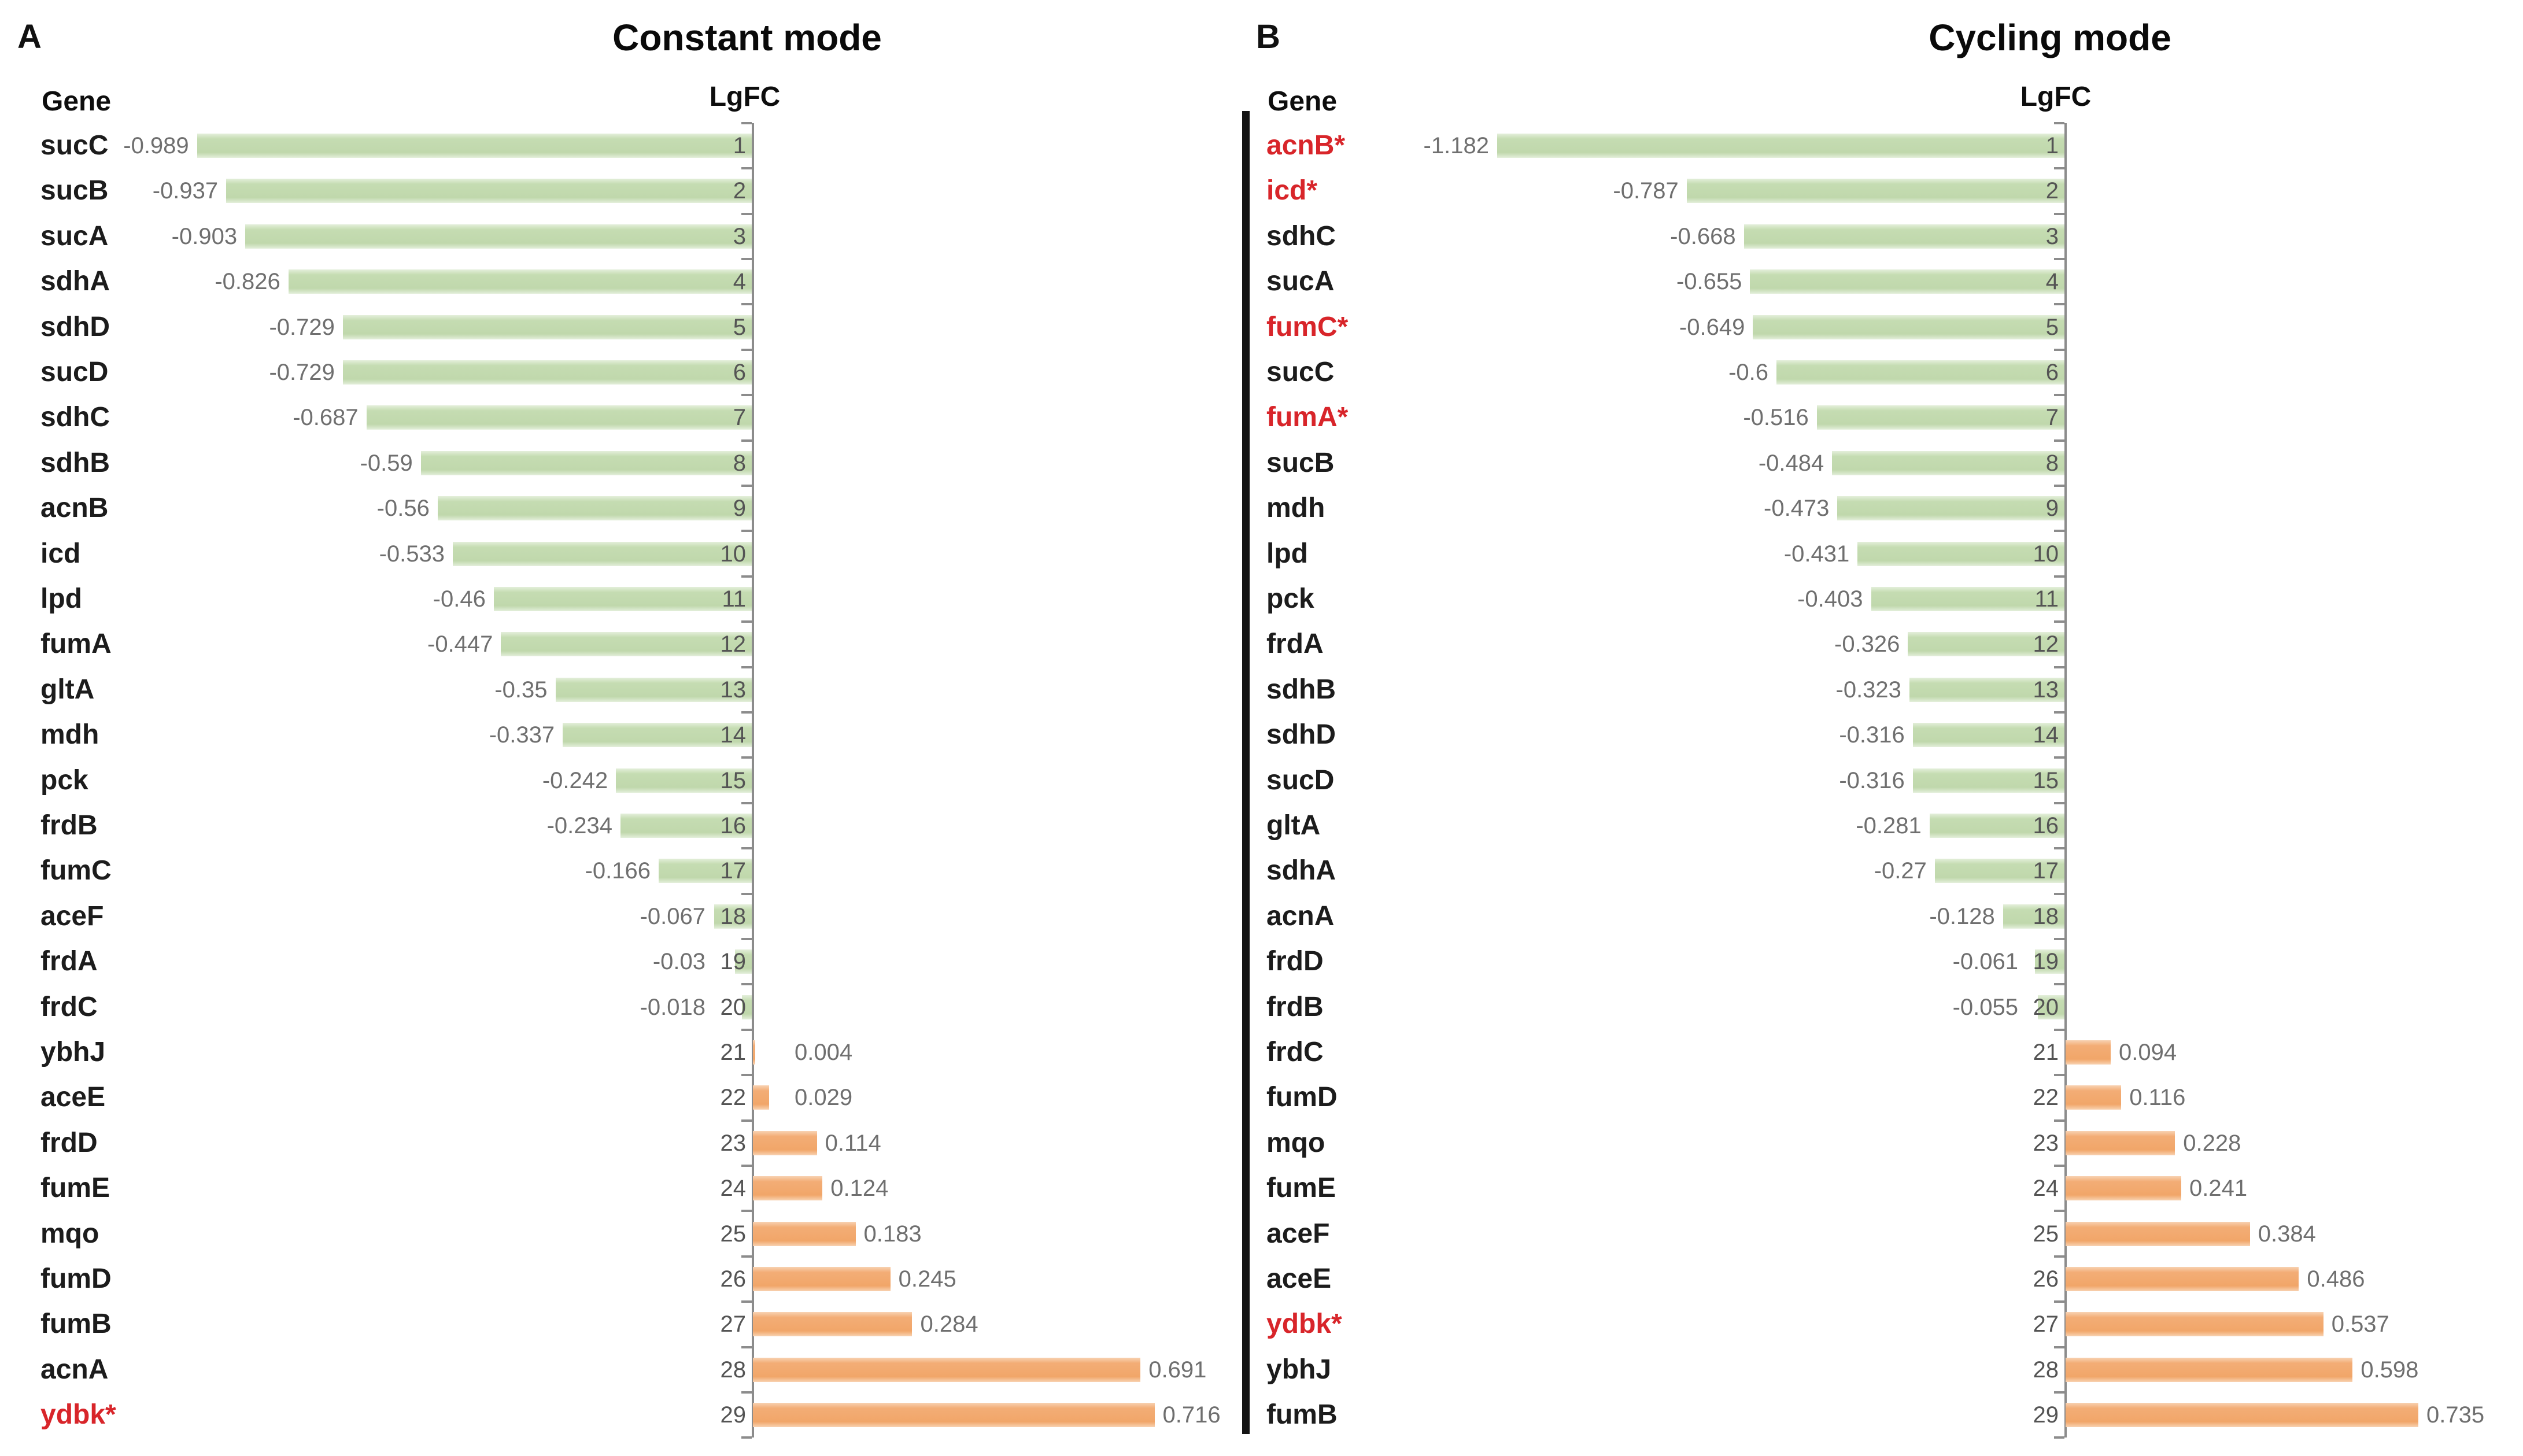 The height and width of the screenshot is (1456, 2523). Describe the element at coordinates (74, 508) in the screenshot. I see `gene-label: acnB` at that location.